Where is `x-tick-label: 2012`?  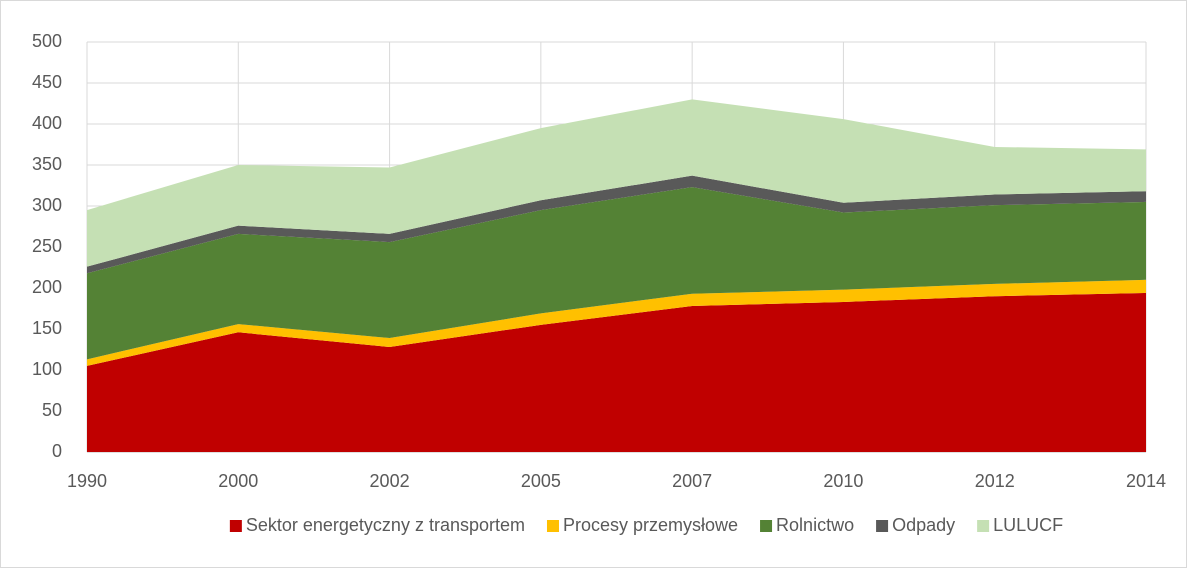
x-tick-label: 2012 is located at coordinates (995, 481).